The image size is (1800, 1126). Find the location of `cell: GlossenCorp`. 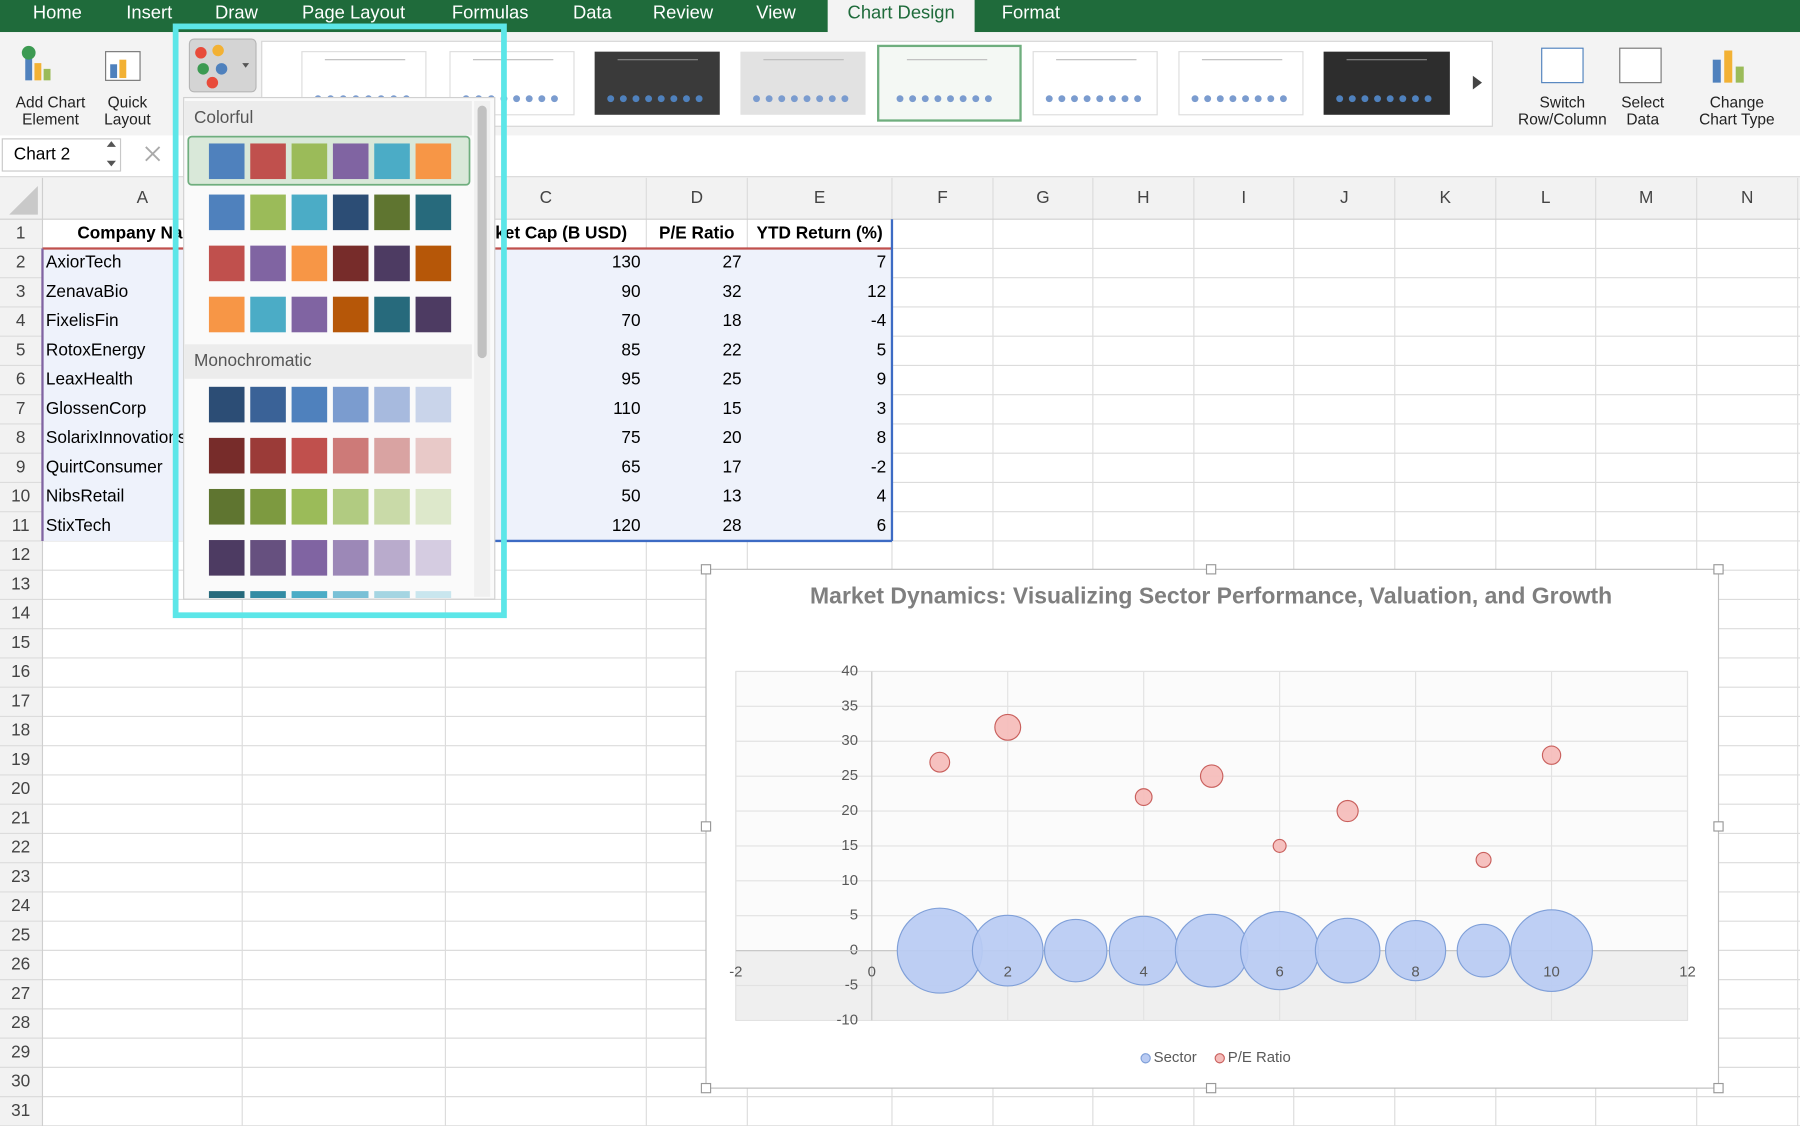

cell: GlossenCorp is located at coordinates (96, 408).